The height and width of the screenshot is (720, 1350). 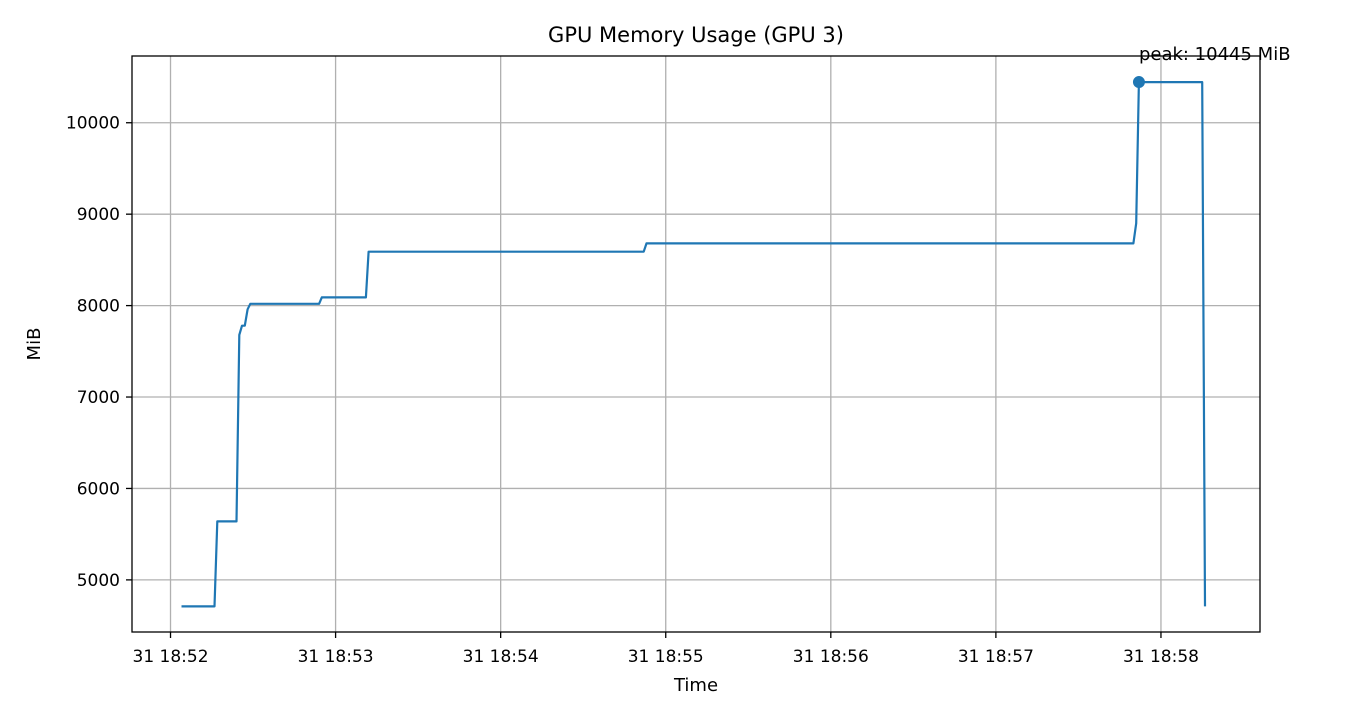 I want to click on x-tick-label: 31 18:55, so click(x=666, y=657).